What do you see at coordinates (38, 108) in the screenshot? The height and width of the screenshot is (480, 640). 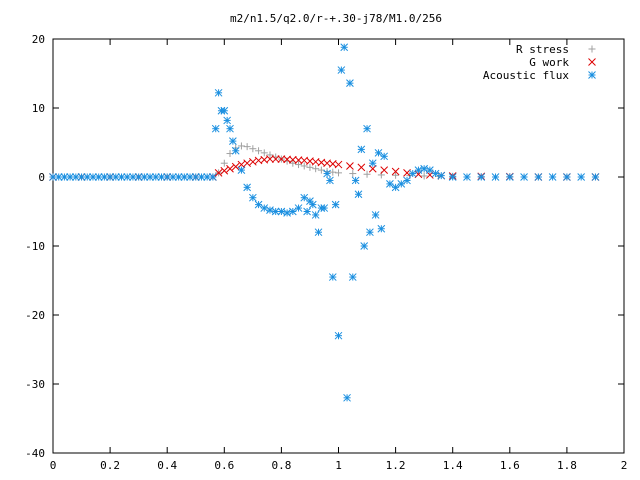 I see `y-tick-label: 10` at bounding box center [38, 108].